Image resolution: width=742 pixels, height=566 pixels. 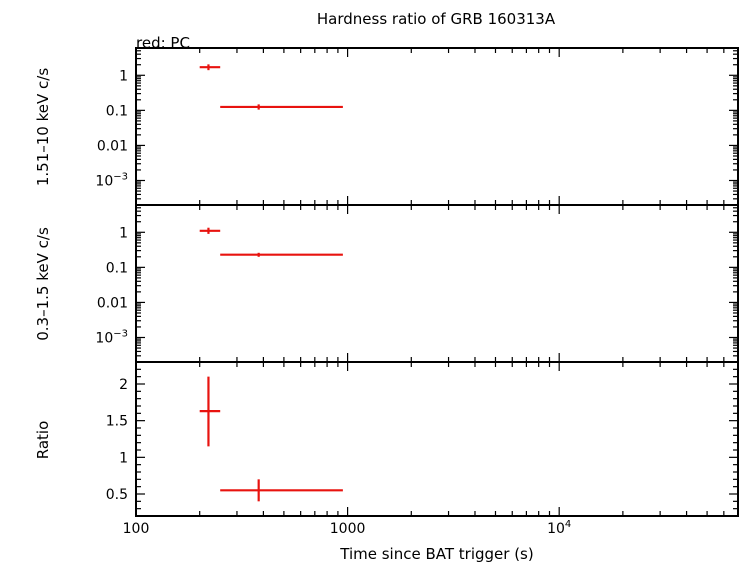 What do you see at coordinates (163, 43) in the screenshot?
I see `legend-note: red: PC` at bounding box center [163, 43].